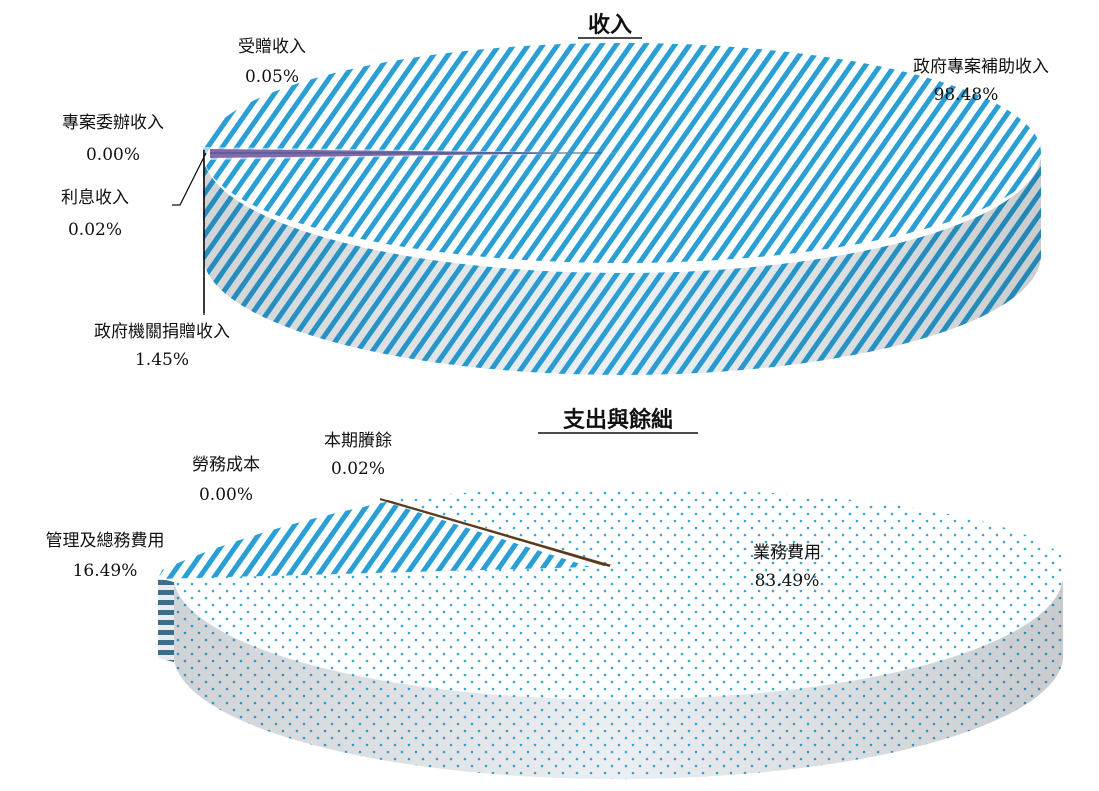 Image resolution: width=1099 pixels, height=791 pixels. Describe the element at coordinates (226, 465) in the screenshot. I see `label-labor-cost: 勞務成本` at that location.